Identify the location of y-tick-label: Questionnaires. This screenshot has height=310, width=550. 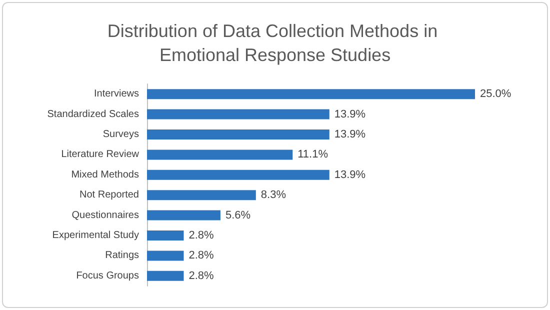
(105, 215).